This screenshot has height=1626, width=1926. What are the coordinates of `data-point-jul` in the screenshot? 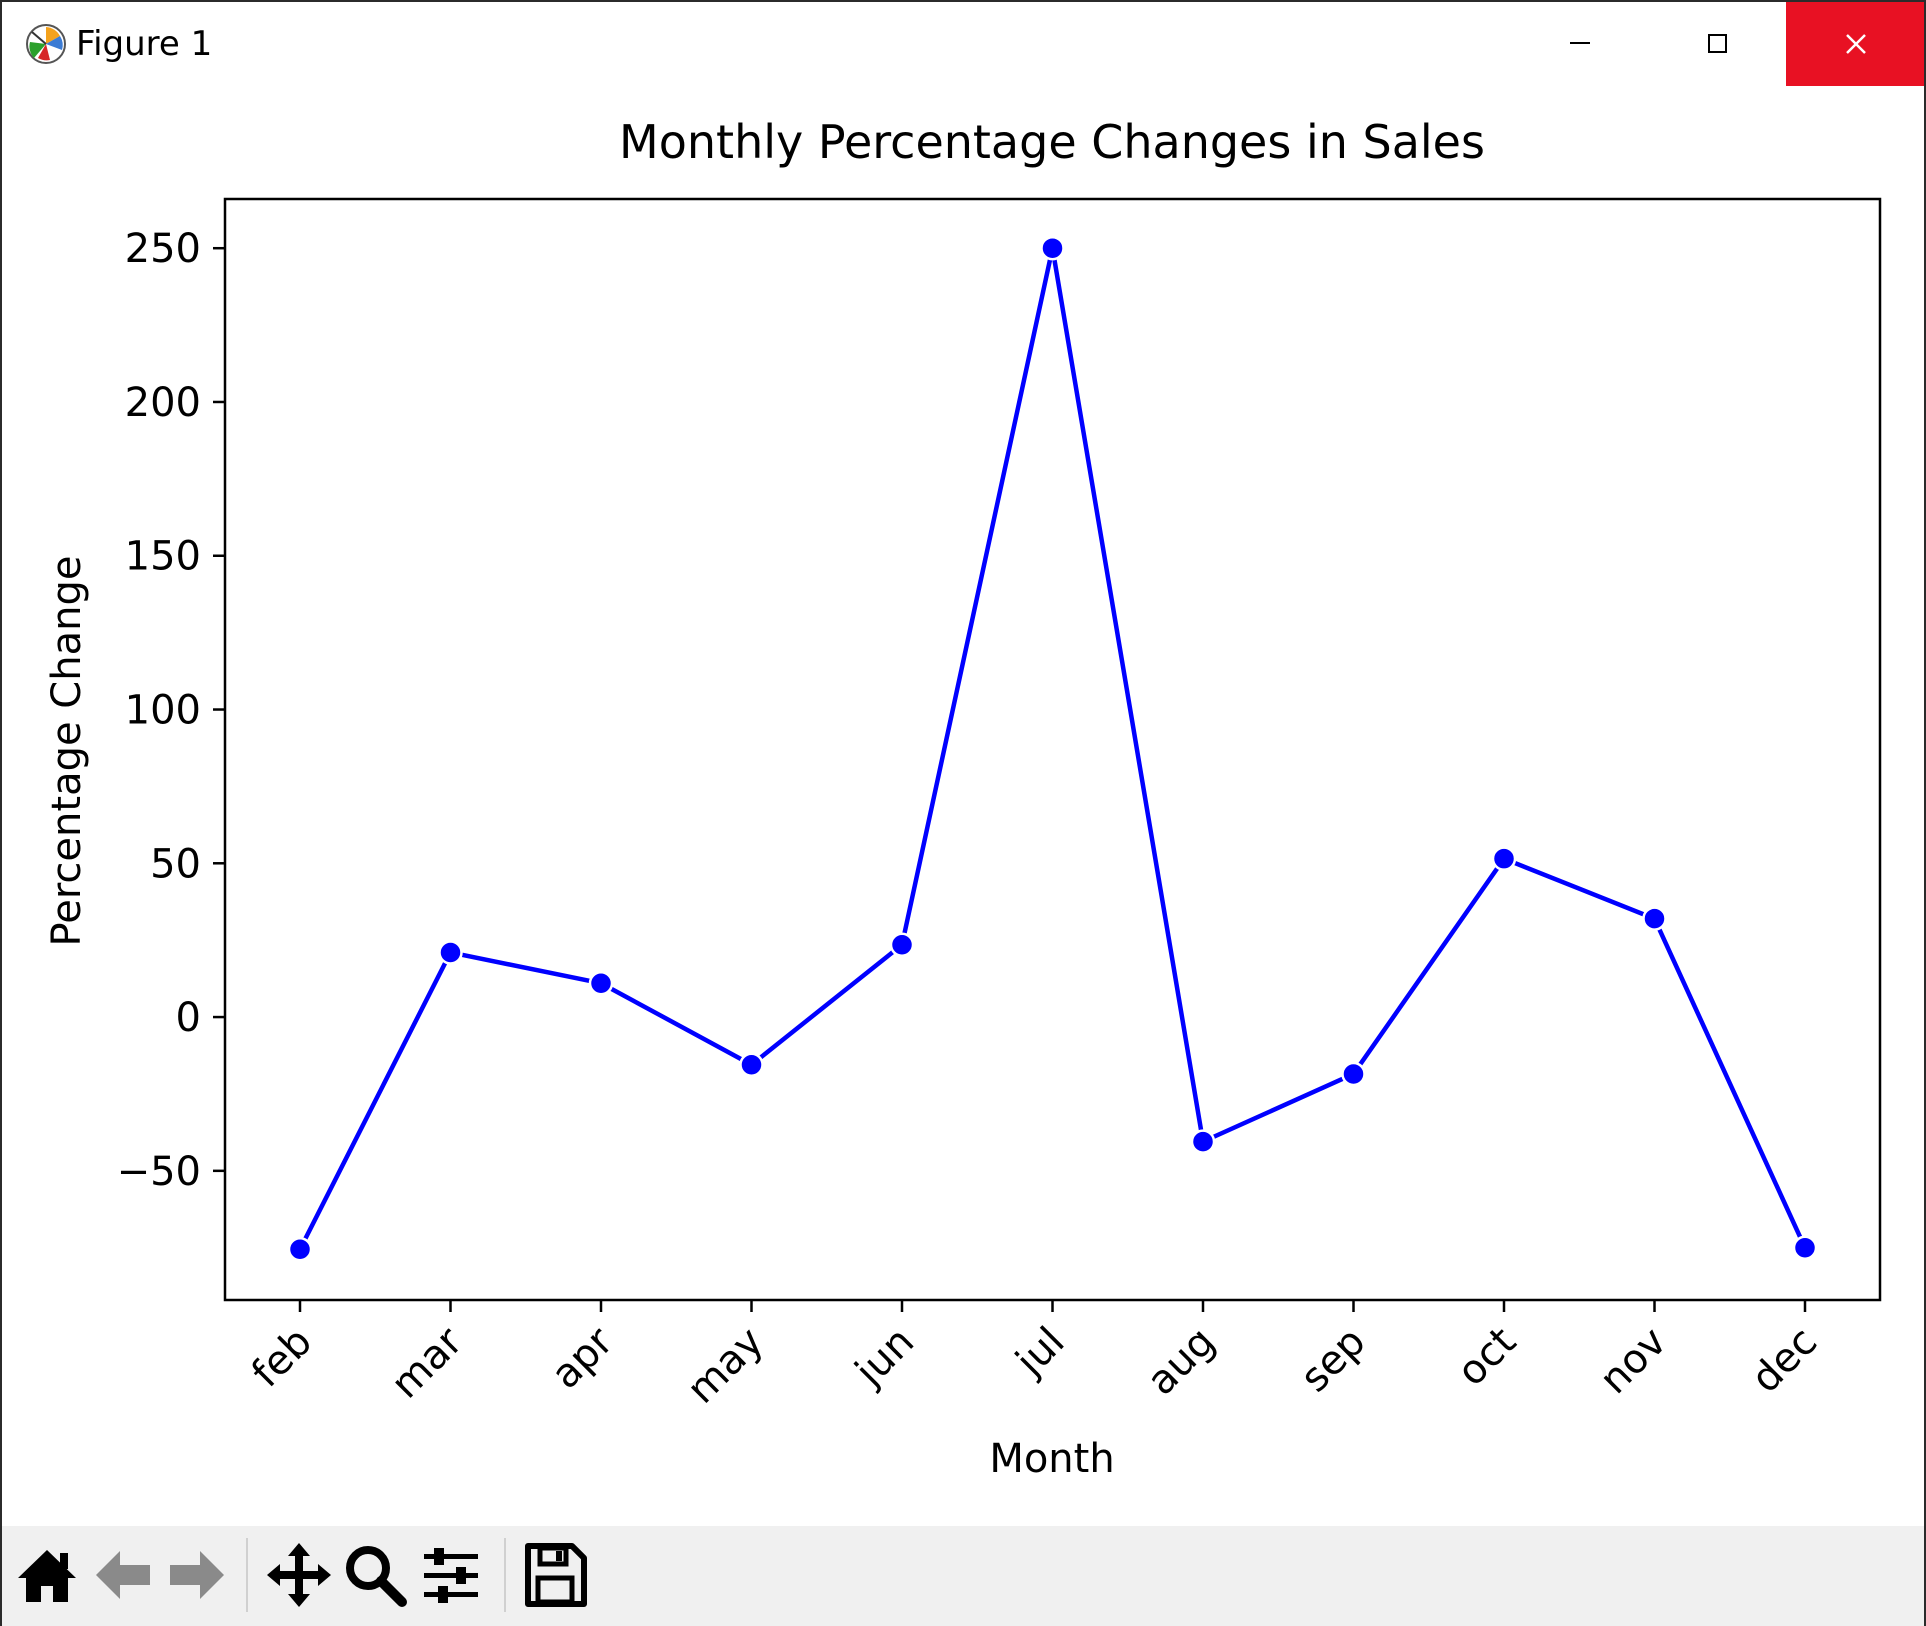 It's located at (1052, 248).